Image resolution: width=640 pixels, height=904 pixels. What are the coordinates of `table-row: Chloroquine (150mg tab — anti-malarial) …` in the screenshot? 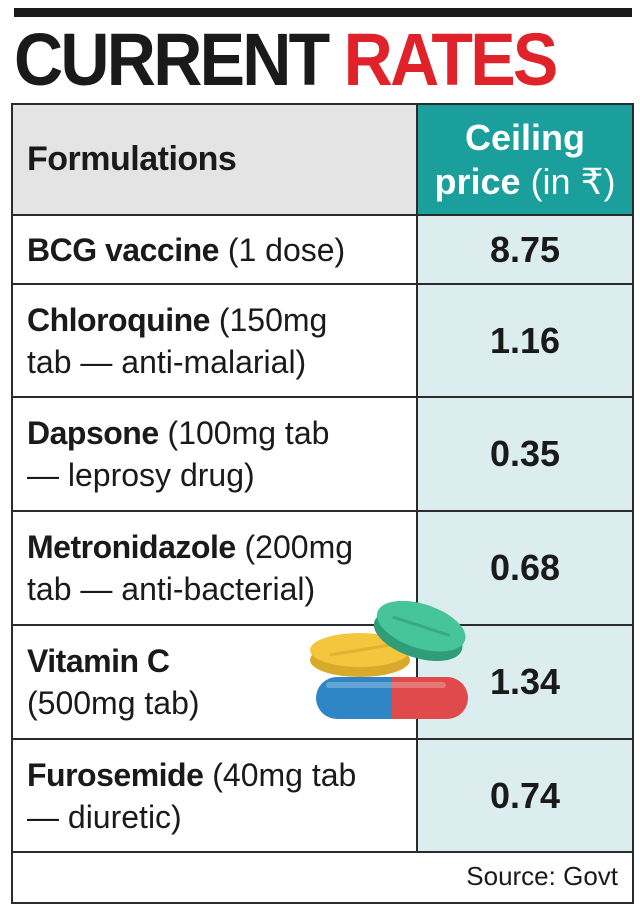 It's located at (322, 341).